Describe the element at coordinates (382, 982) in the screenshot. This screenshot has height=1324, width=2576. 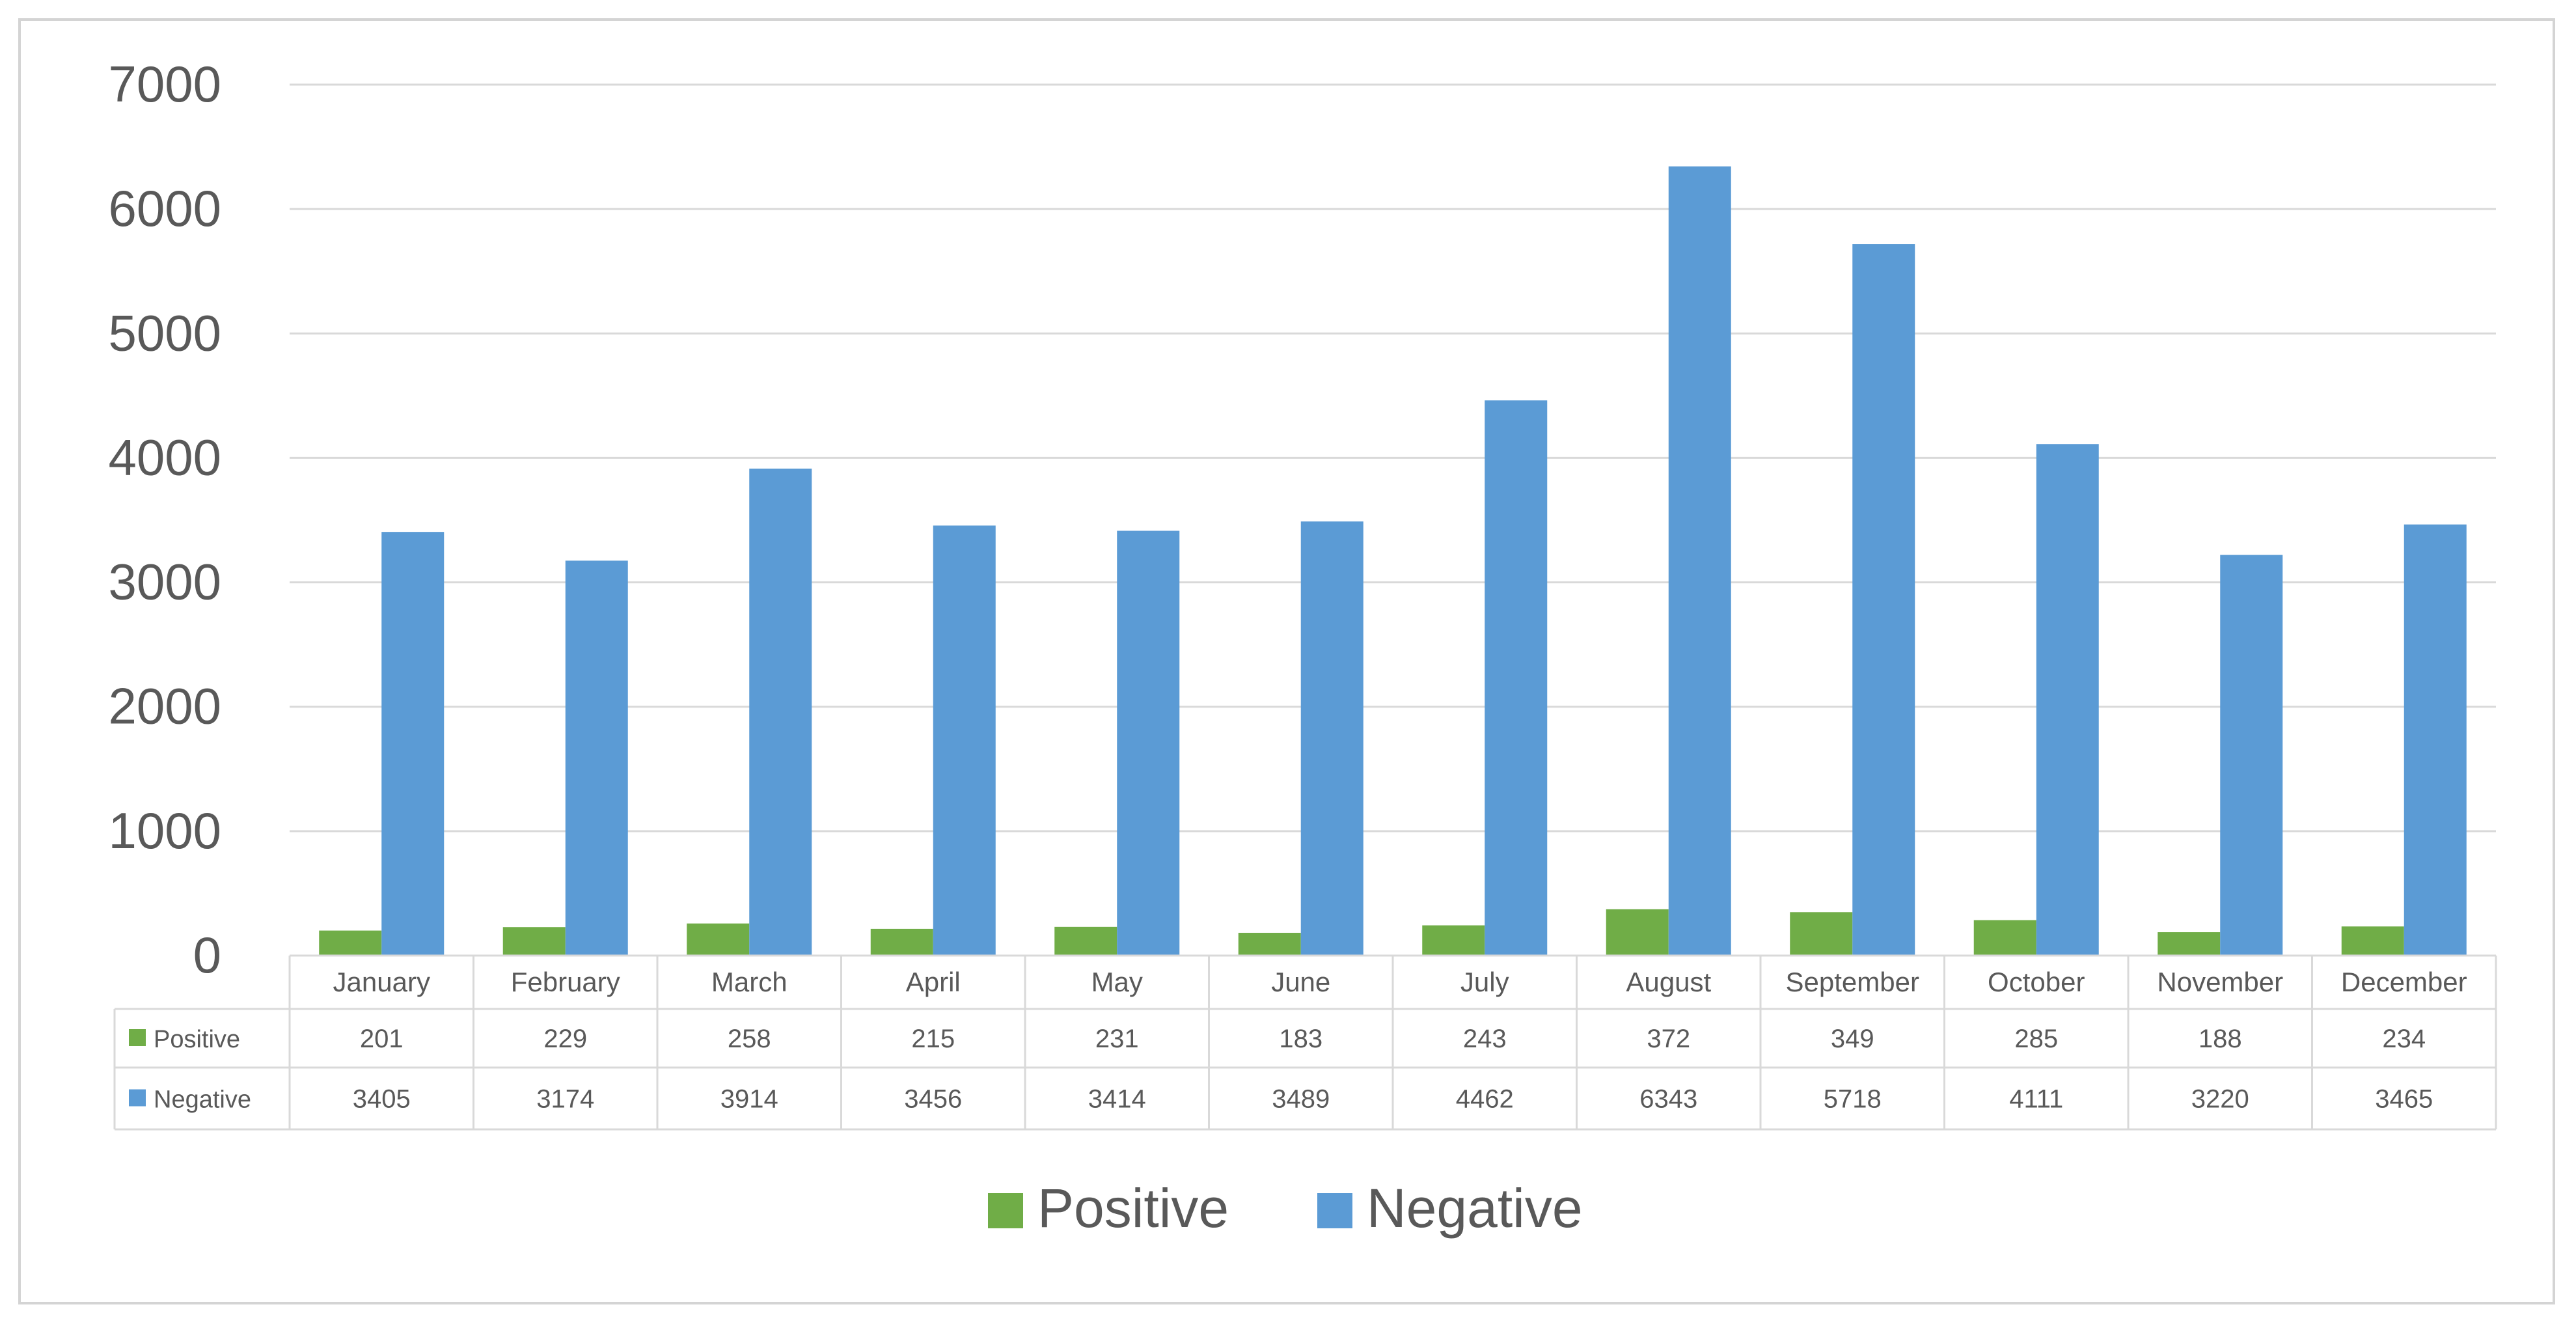
I see `x-tick-label: January` at that location.